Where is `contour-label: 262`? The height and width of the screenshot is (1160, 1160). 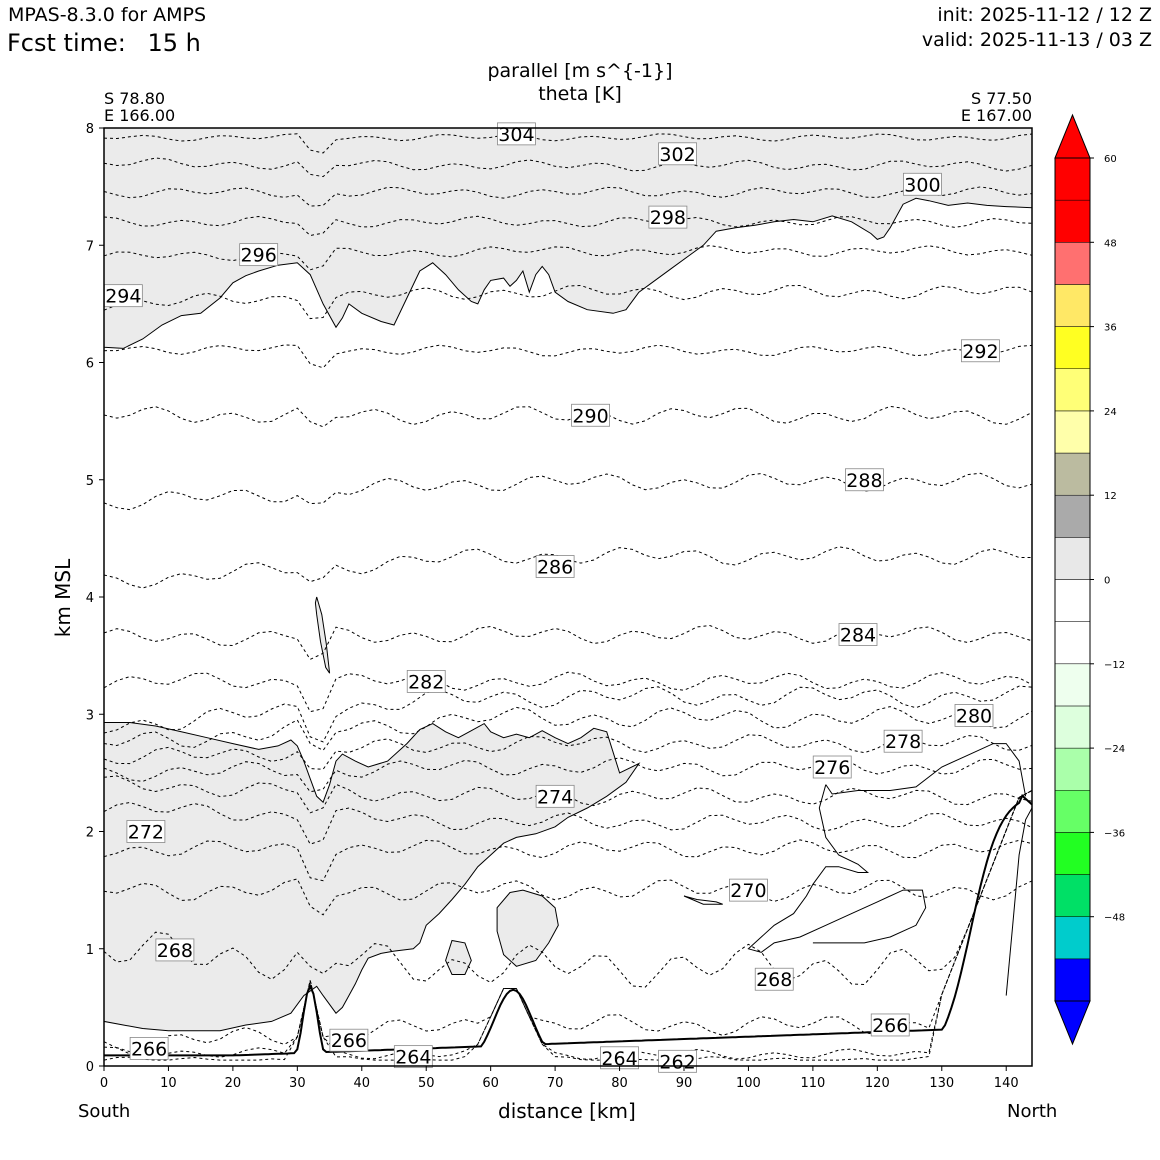 contour-label: 262 is located at coordinates (677, 1062).